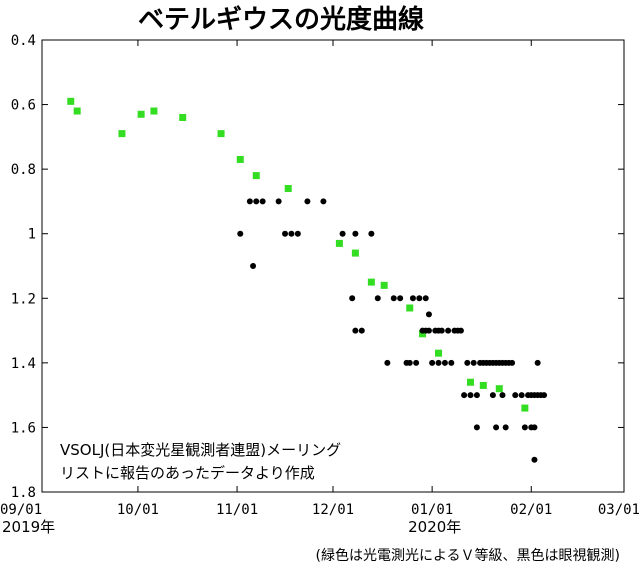 The image size is (640, 570). Describe the element at coordinates (23, 41) in the screenshot. I see `y-tick-label: 0.4` at that location.